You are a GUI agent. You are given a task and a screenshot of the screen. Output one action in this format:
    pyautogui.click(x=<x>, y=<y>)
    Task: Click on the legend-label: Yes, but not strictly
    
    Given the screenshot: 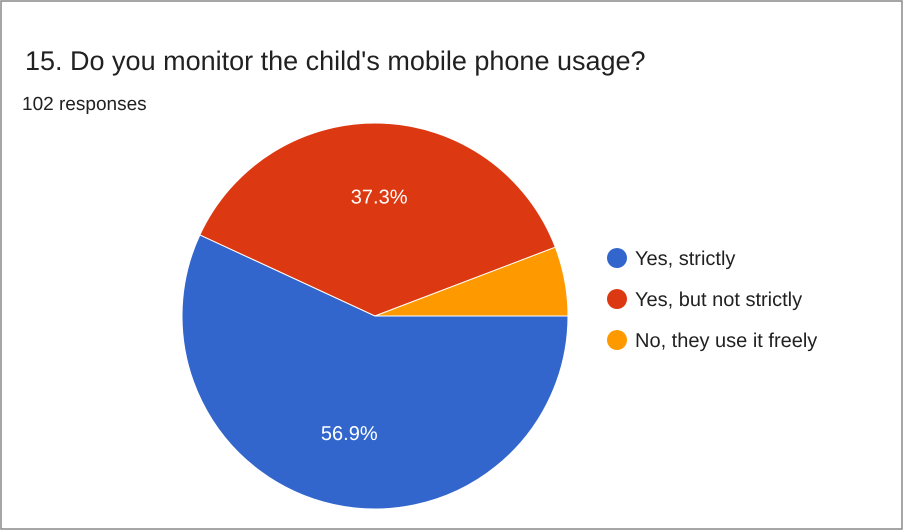 What is the action you would take?
    pyautogui.click(x=718, y=300)
    